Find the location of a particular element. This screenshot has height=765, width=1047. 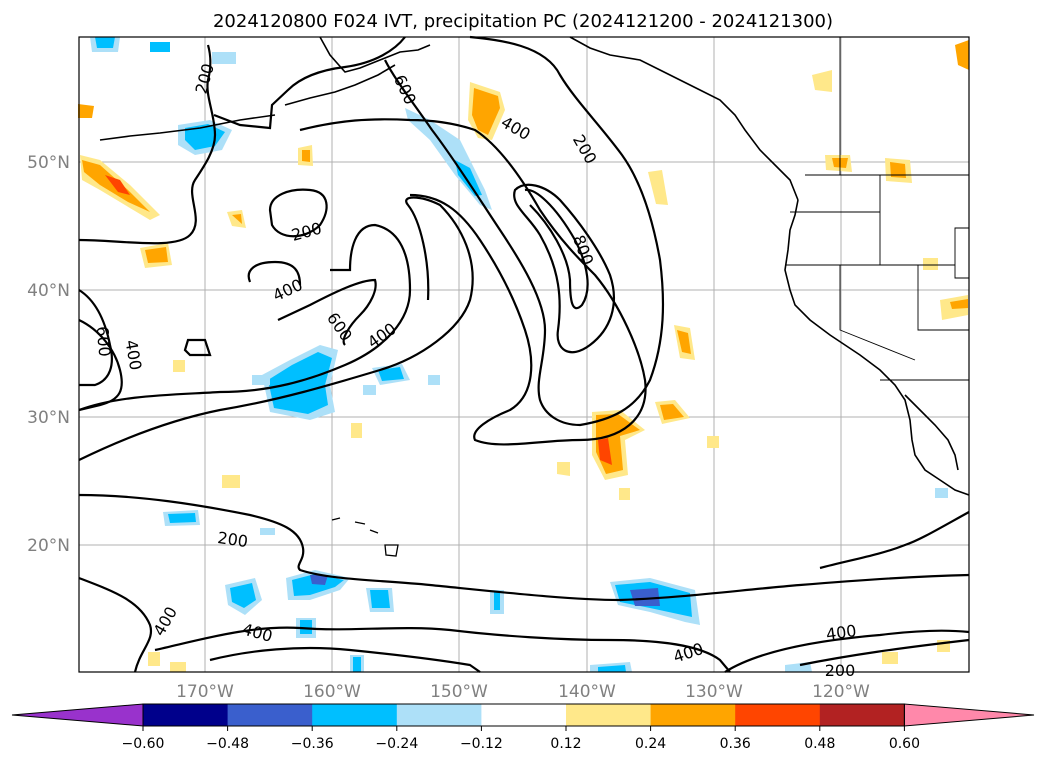

lon-tick-label: 160°W is located at coordinates (332, 692).